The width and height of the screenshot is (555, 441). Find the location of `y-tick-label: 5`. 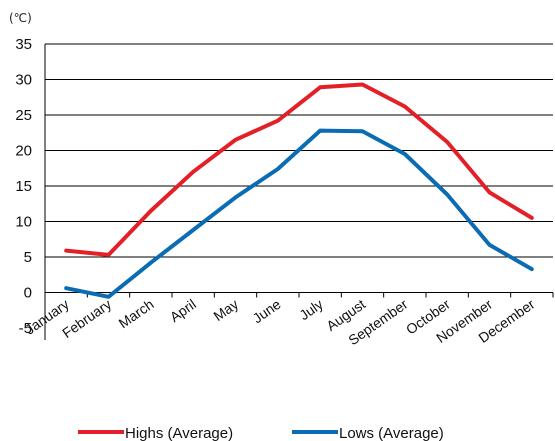

y-tick-label: 5 is located at coordinates (28, 257).